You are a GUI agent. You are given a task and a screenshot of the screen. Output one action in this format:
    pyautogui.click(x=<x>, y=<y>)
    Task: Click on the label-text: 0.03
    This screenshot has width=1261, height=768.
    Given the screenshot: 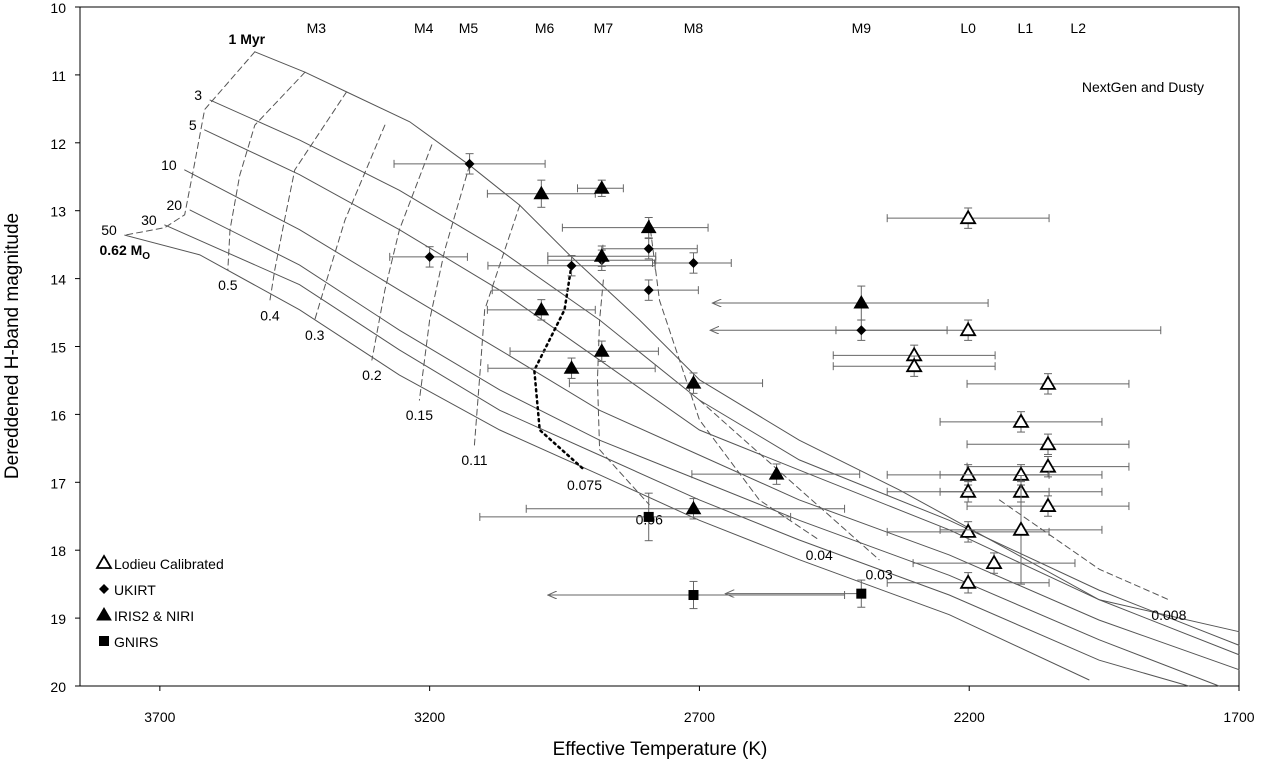 What is the action you would take?
    pyautogui.click(x=878, y=575)
    